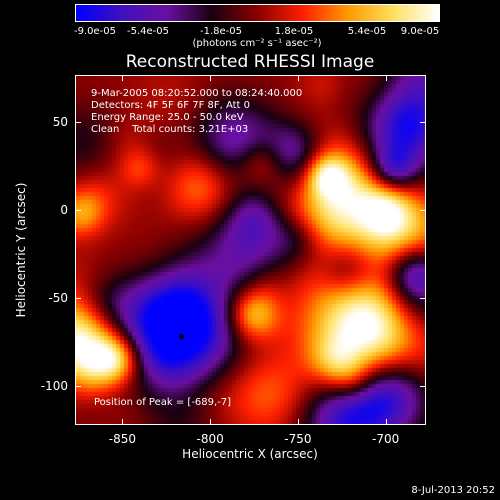 The height and width of the screenshot is (500, 500). Describe the element at coordinates (298, 439) in the screenshot. I see `x-tick-label: -750` at that location.